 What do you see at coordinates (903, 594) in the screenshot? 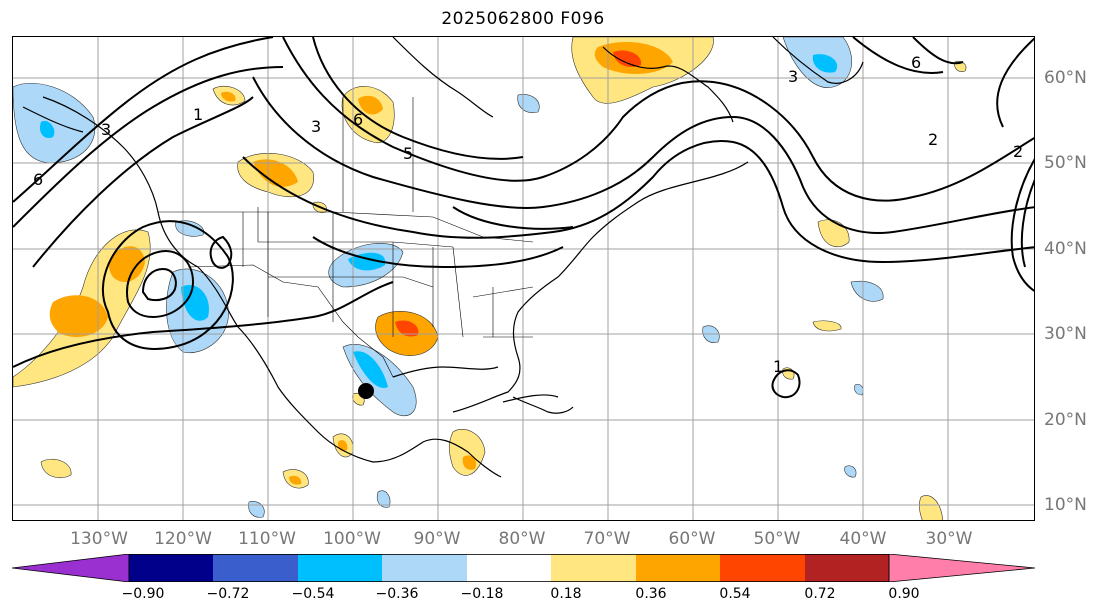
I see `colorbar-tick: 0.90` at bounding box center [903, 594].